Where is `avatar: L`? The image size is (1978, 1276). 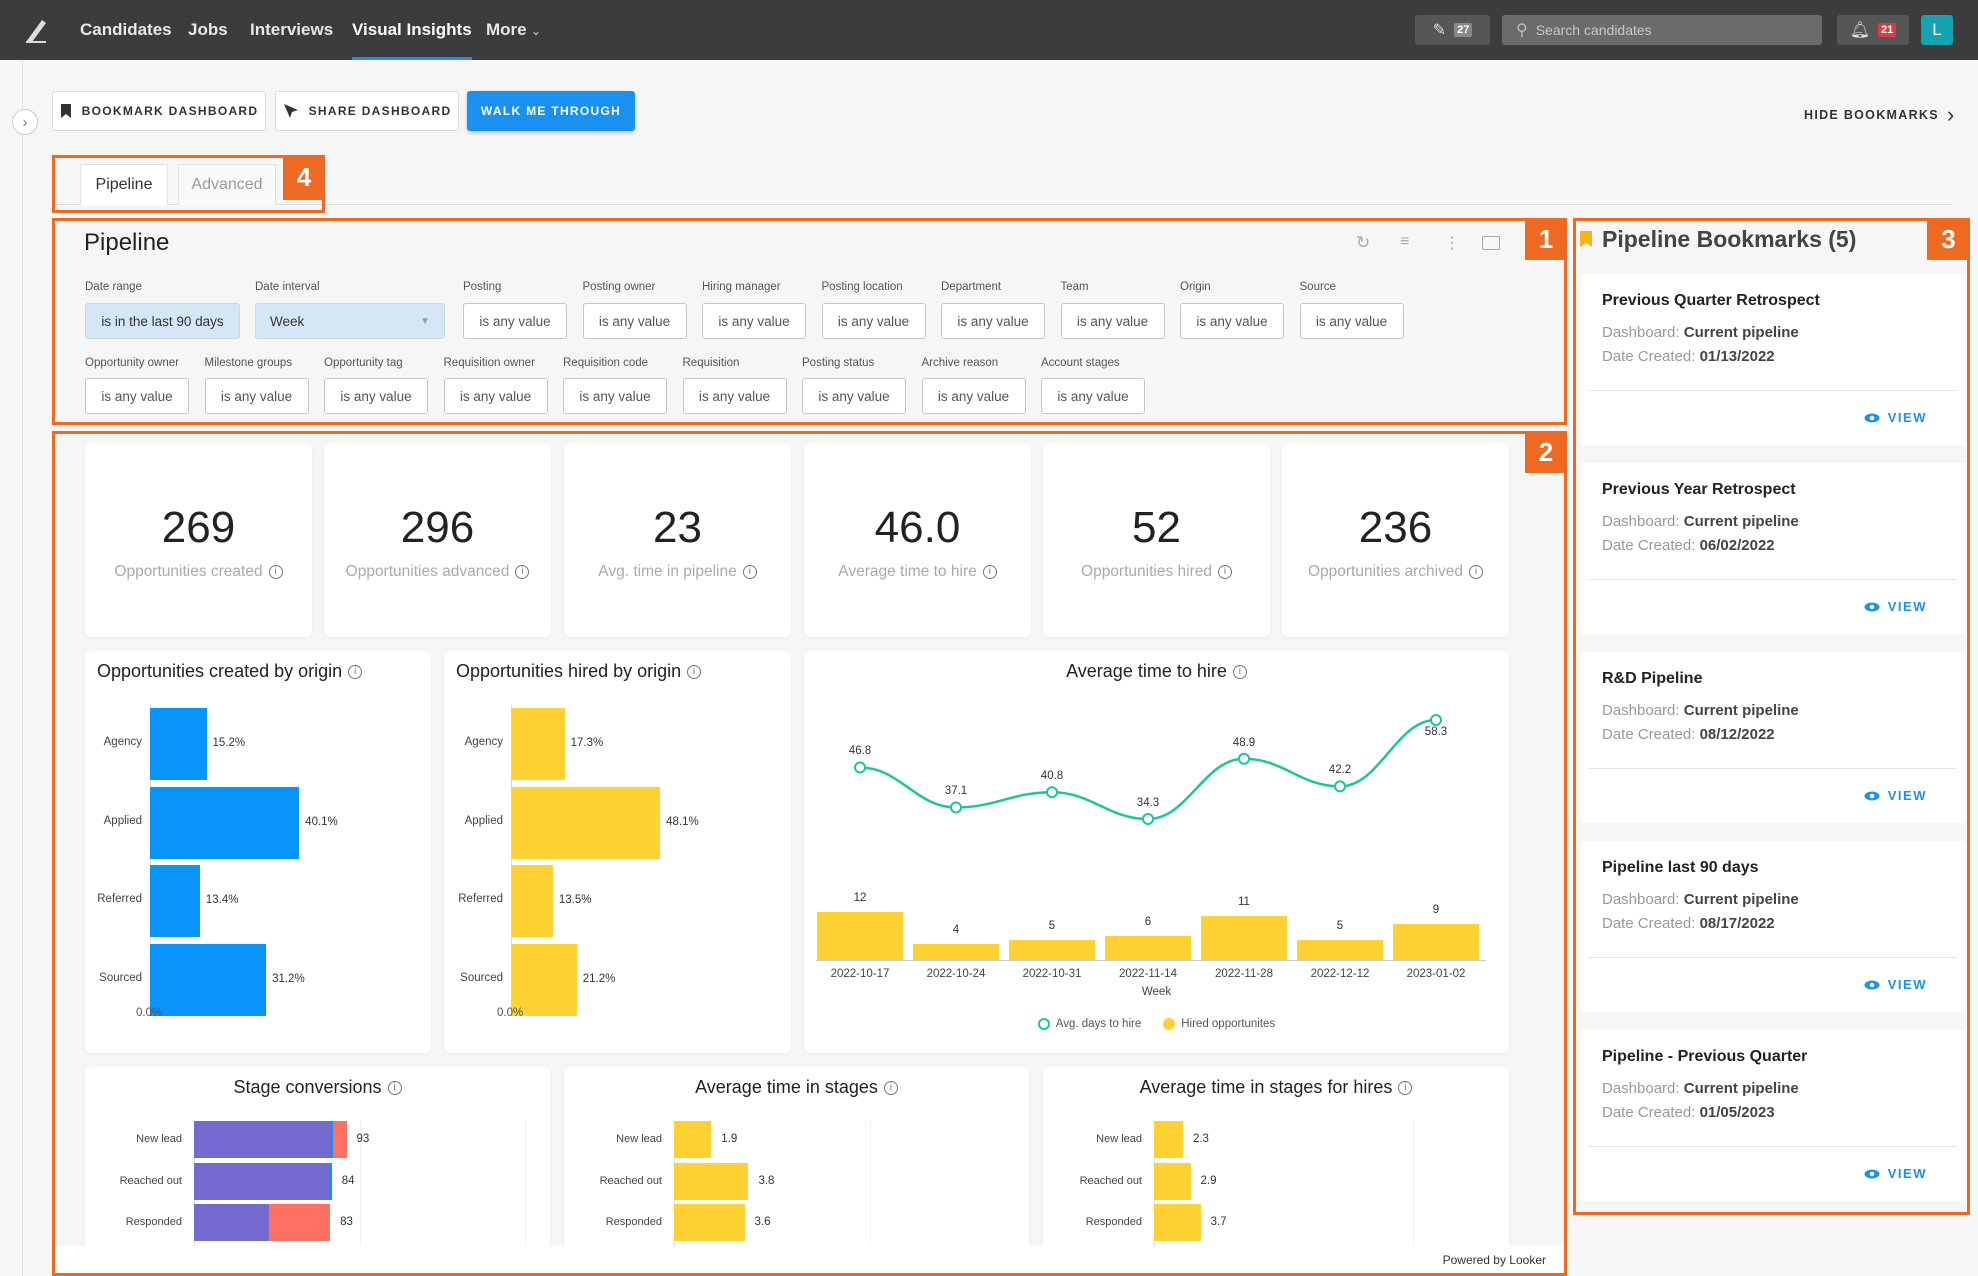 avatar: L is located at coordinates (1937, 30).